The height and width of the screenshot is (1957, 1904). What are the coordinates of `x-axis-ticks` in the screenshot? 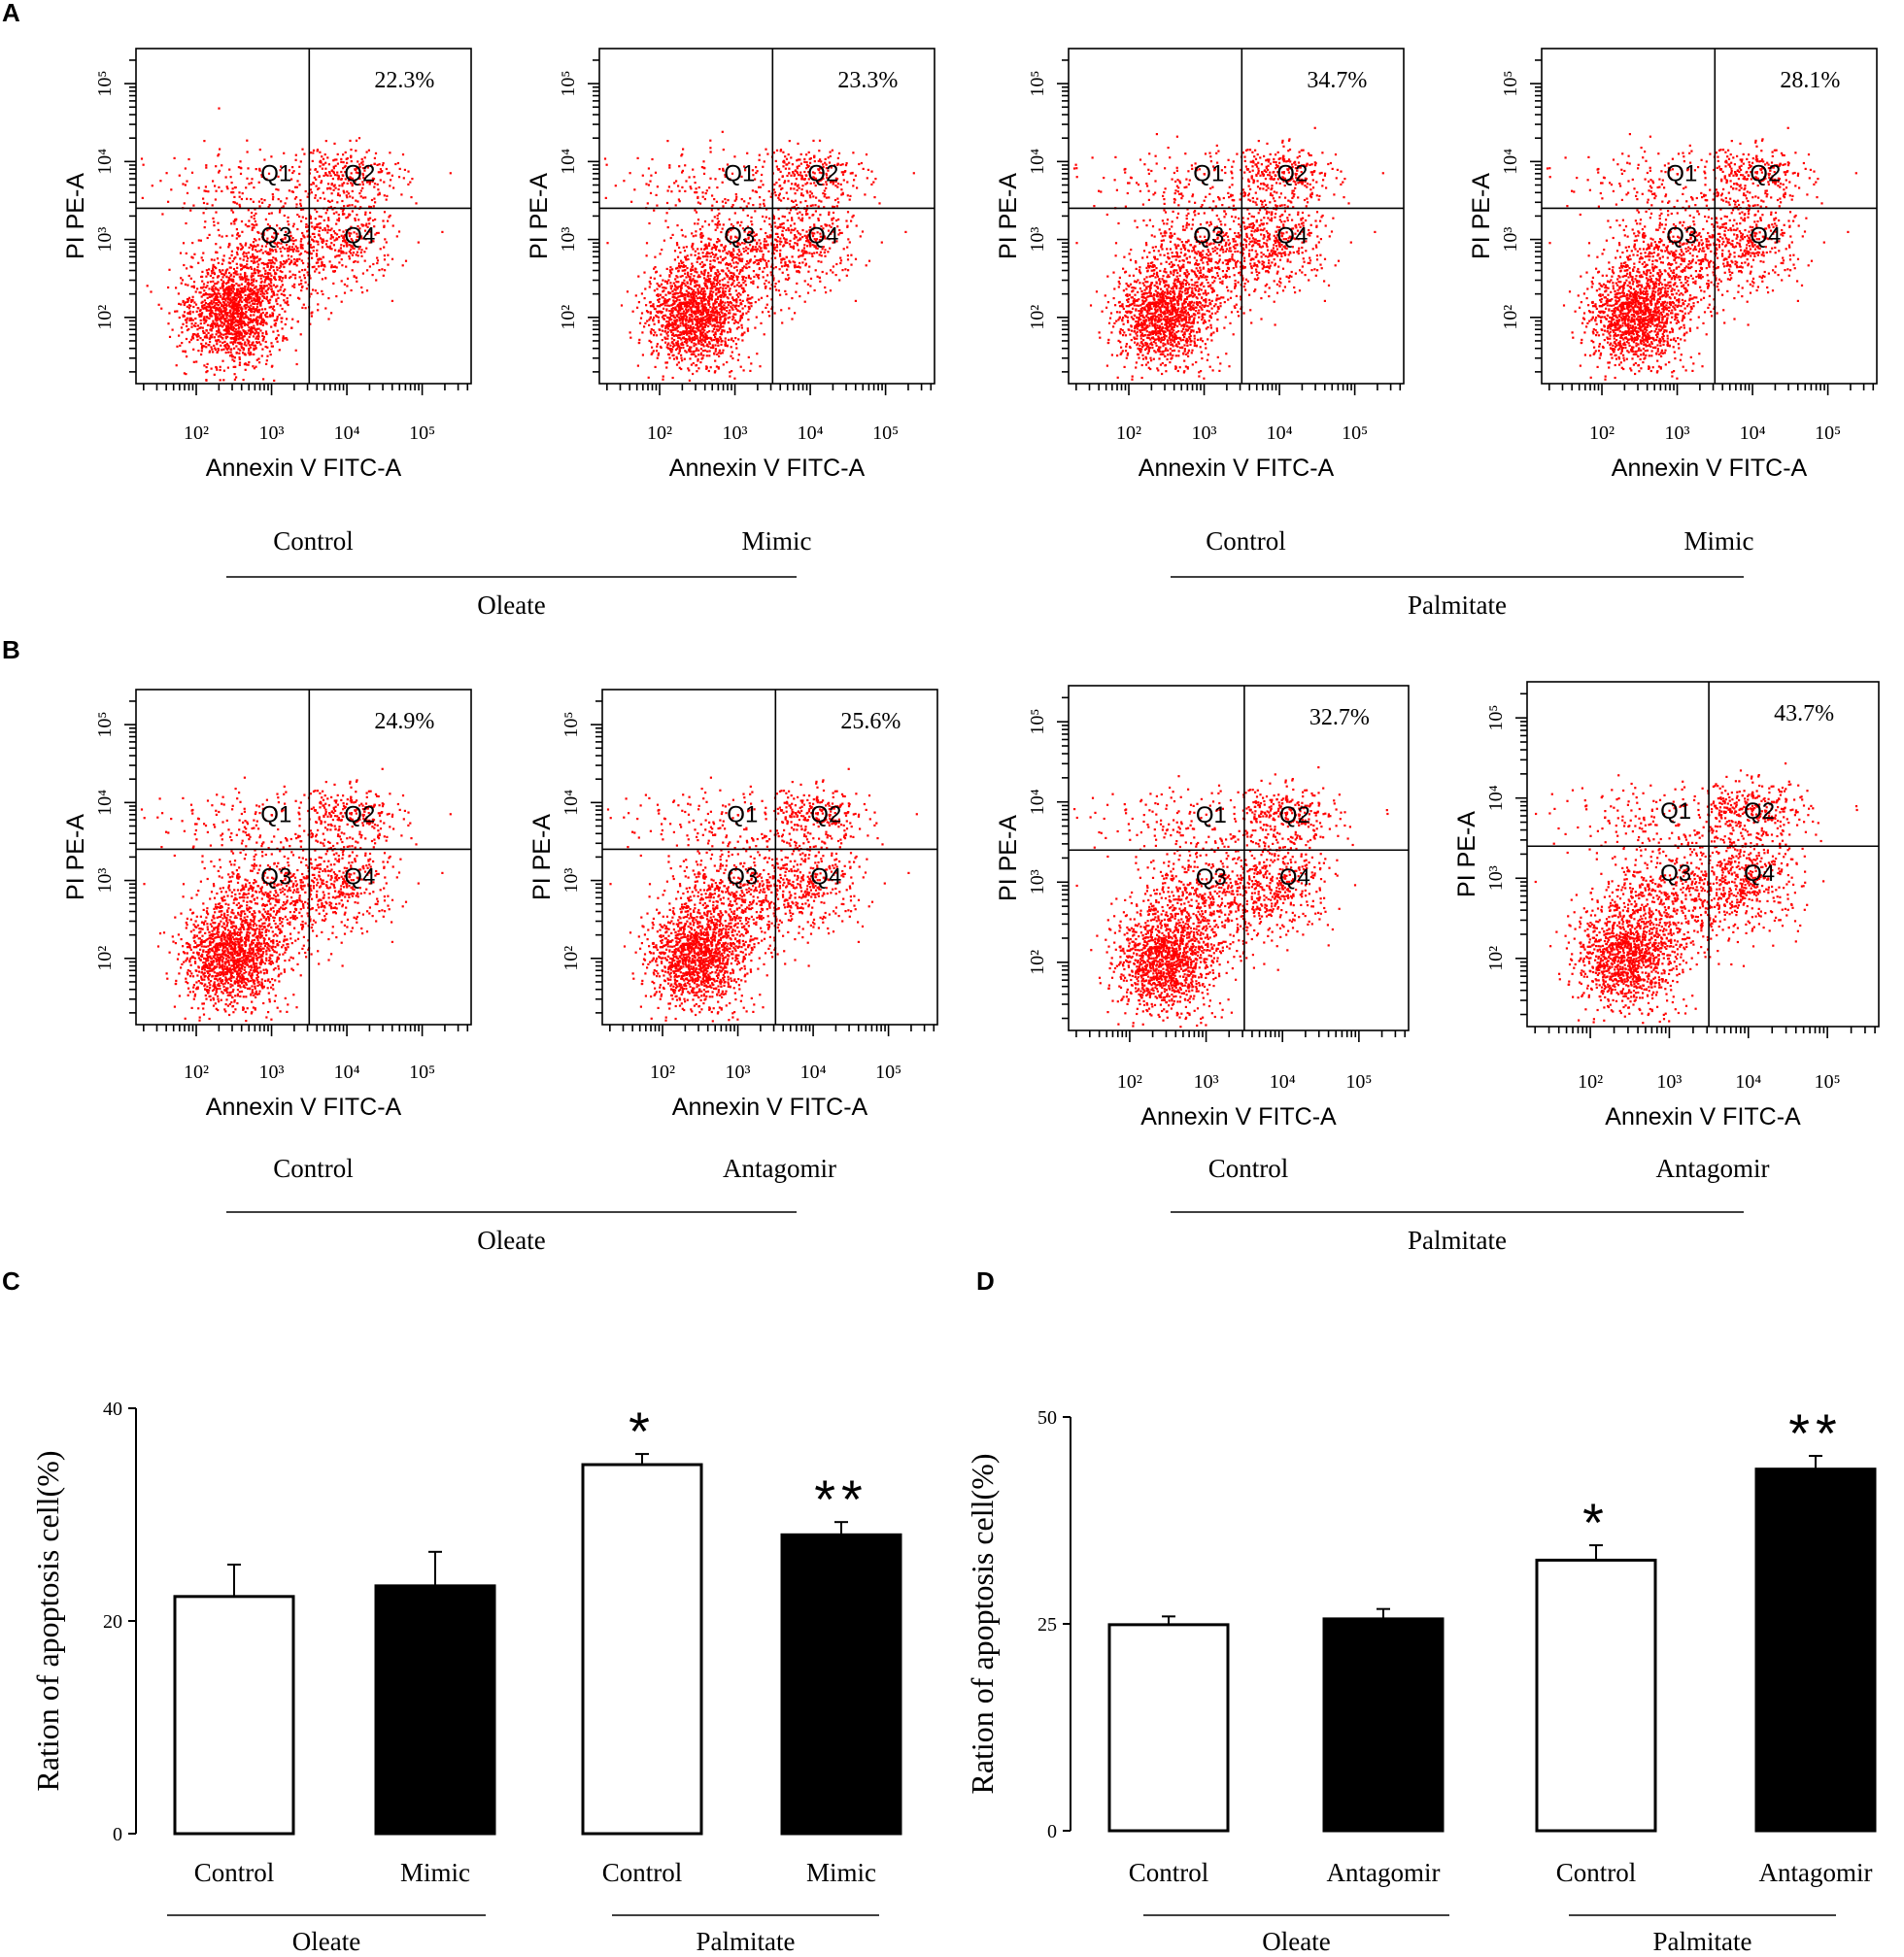 It's located at (306, 389).